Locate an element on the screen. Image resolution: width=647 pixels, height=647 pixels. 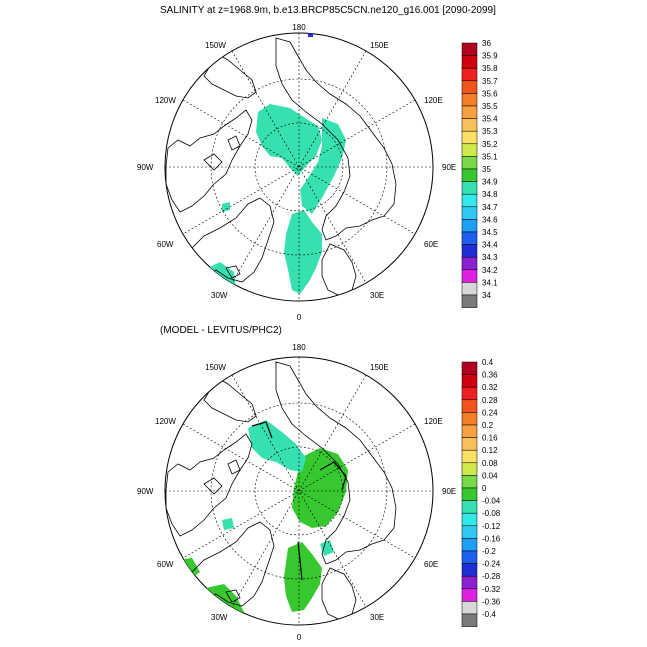
bottom-colorbar-label-4: 0.24 is located at coordinates (490, 412).